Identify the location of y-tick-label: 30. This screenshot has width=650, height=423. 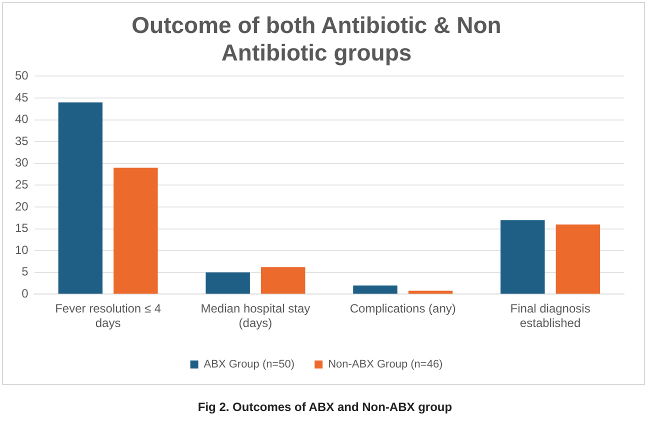
(21, 163).